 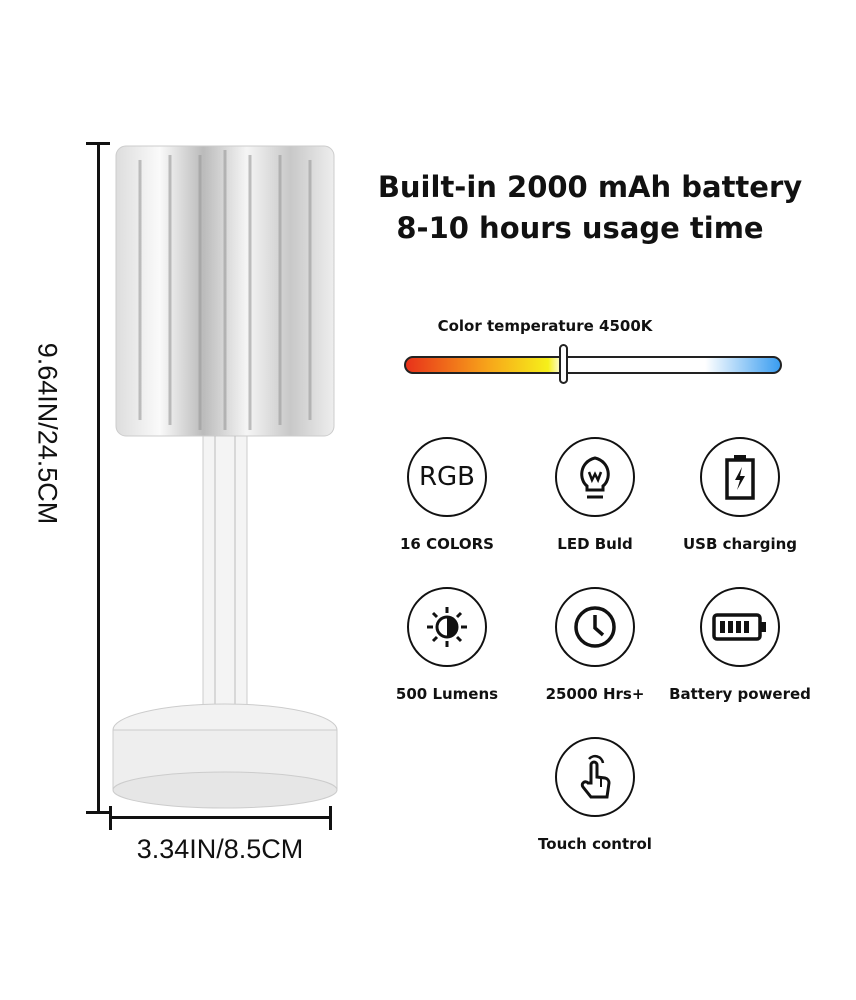 I want to click on feature-touch-control: Touch control, so click(x=595, y=795).